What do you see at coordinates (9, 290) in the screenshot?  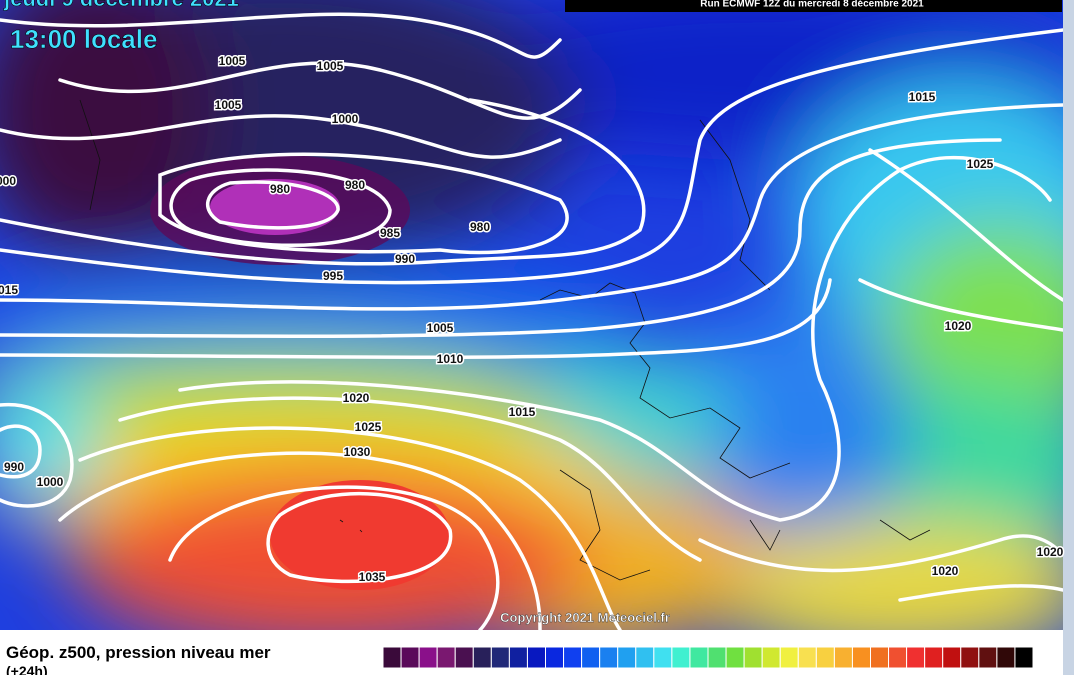 I see `isobar-label: 015` at bounding box center [9, 290].